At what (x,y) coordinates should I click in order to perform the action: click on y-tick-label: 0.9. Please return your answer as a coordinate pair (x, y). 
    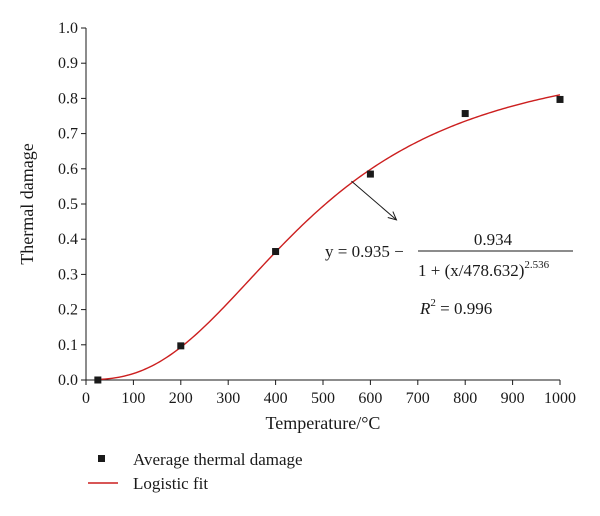
    Looking at the image, I should click on (68, 63).